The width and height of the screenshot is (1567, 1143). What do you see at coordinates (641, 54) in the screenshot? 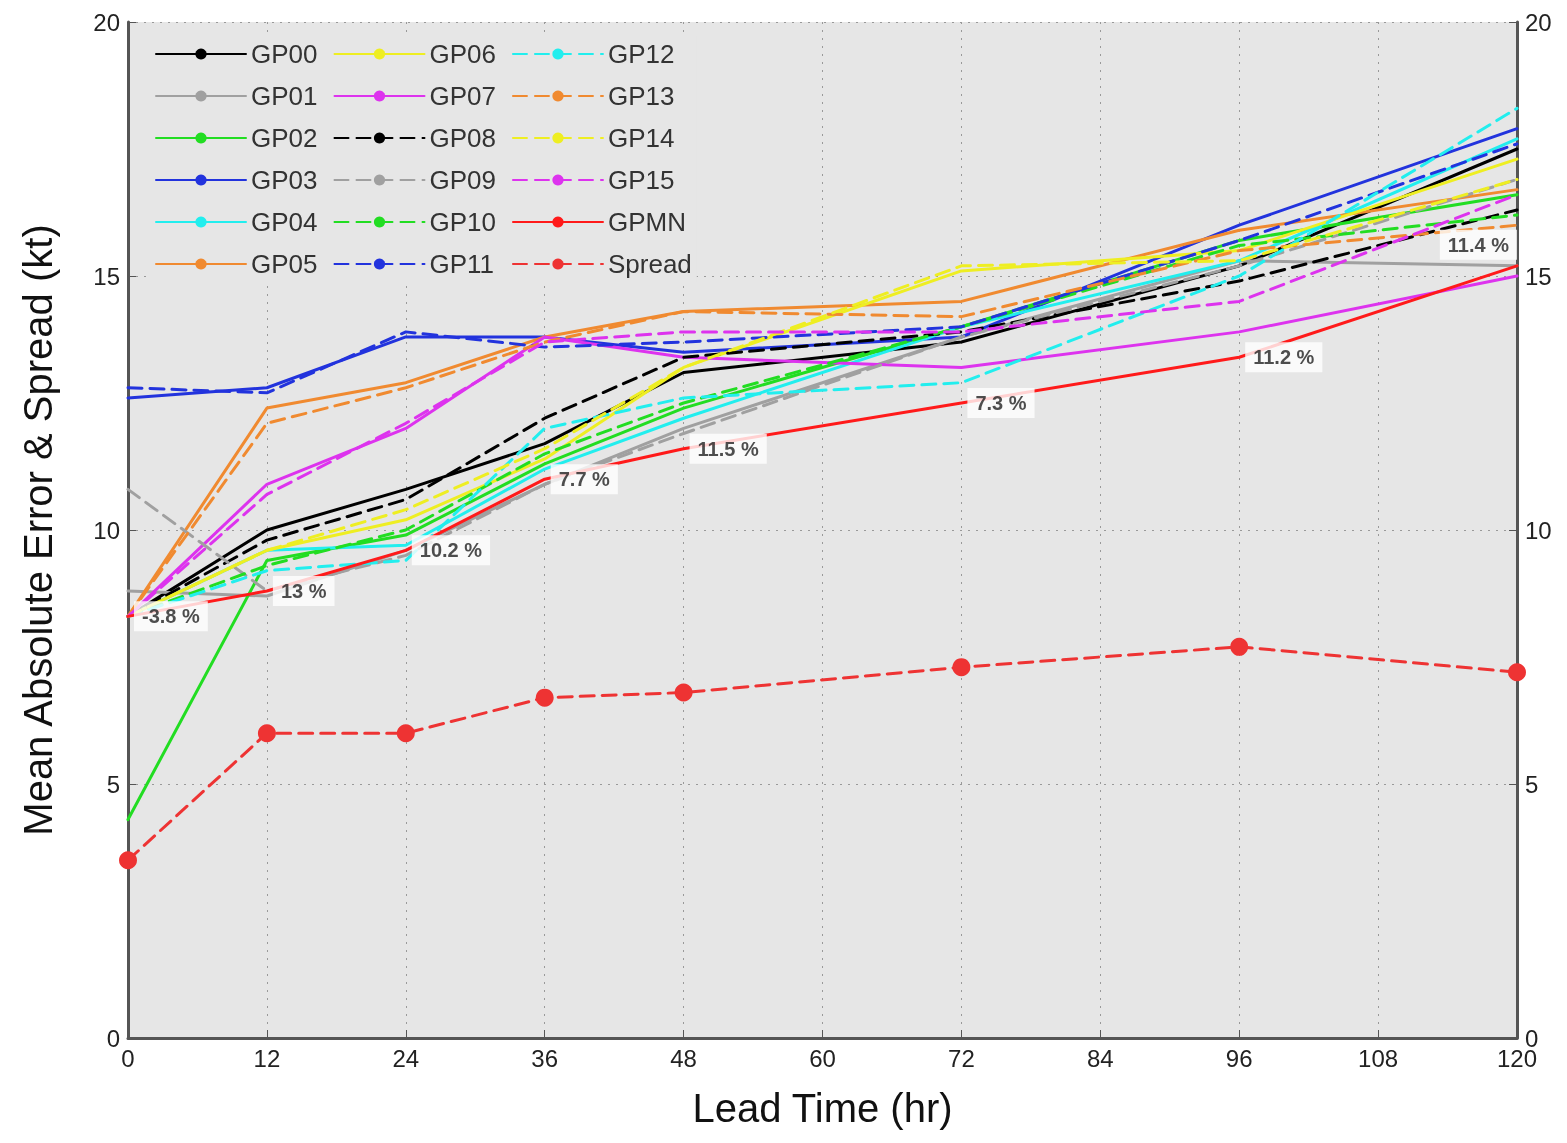
I see `legend-label: GP12` at bounding box center [641, 54].